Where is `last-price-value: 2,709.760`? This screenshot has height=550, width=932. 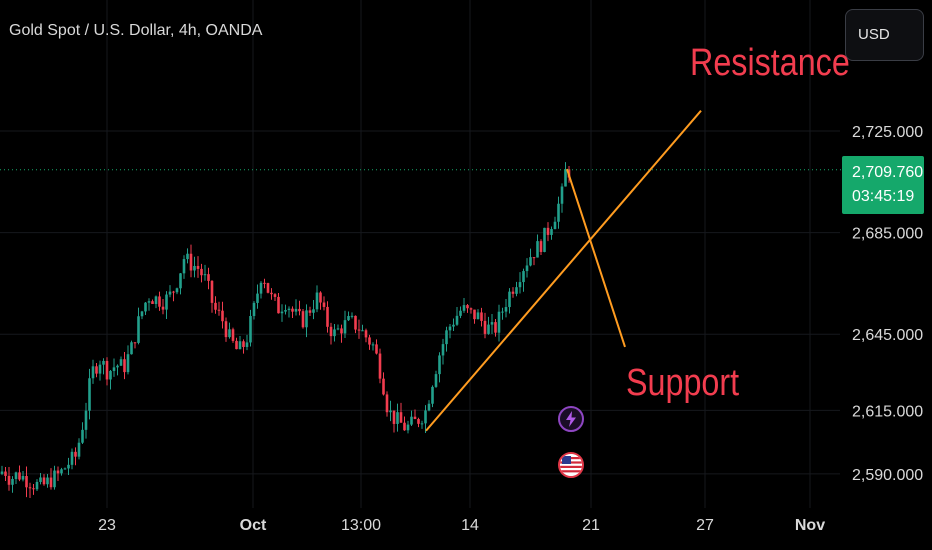 last-price-value: 2,709.760 is located at coordinates (888, 172).